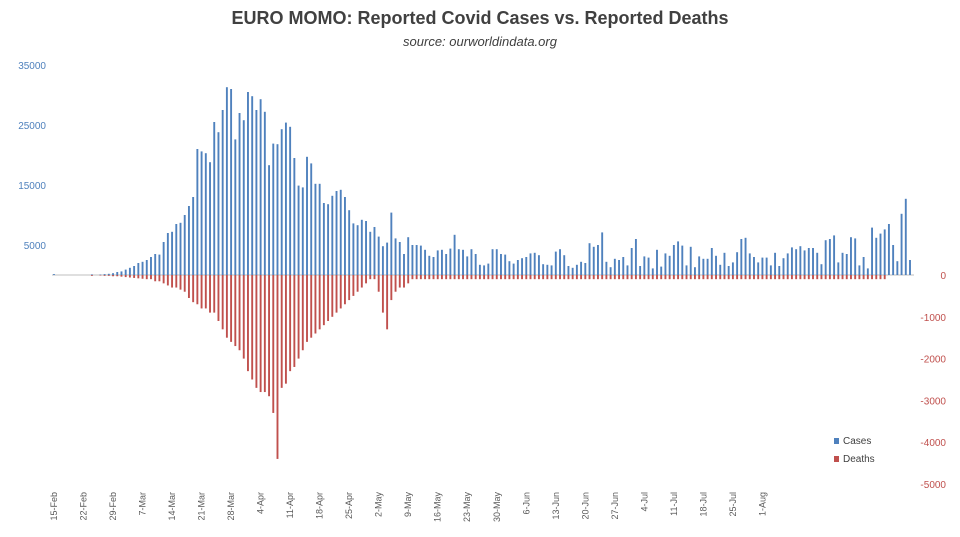 The width and height of the screenshot is (960, 537). Describe the element at coordinates (933, 360) in the screenshot. I see `right-axis-tick-label: -2000` at that location.